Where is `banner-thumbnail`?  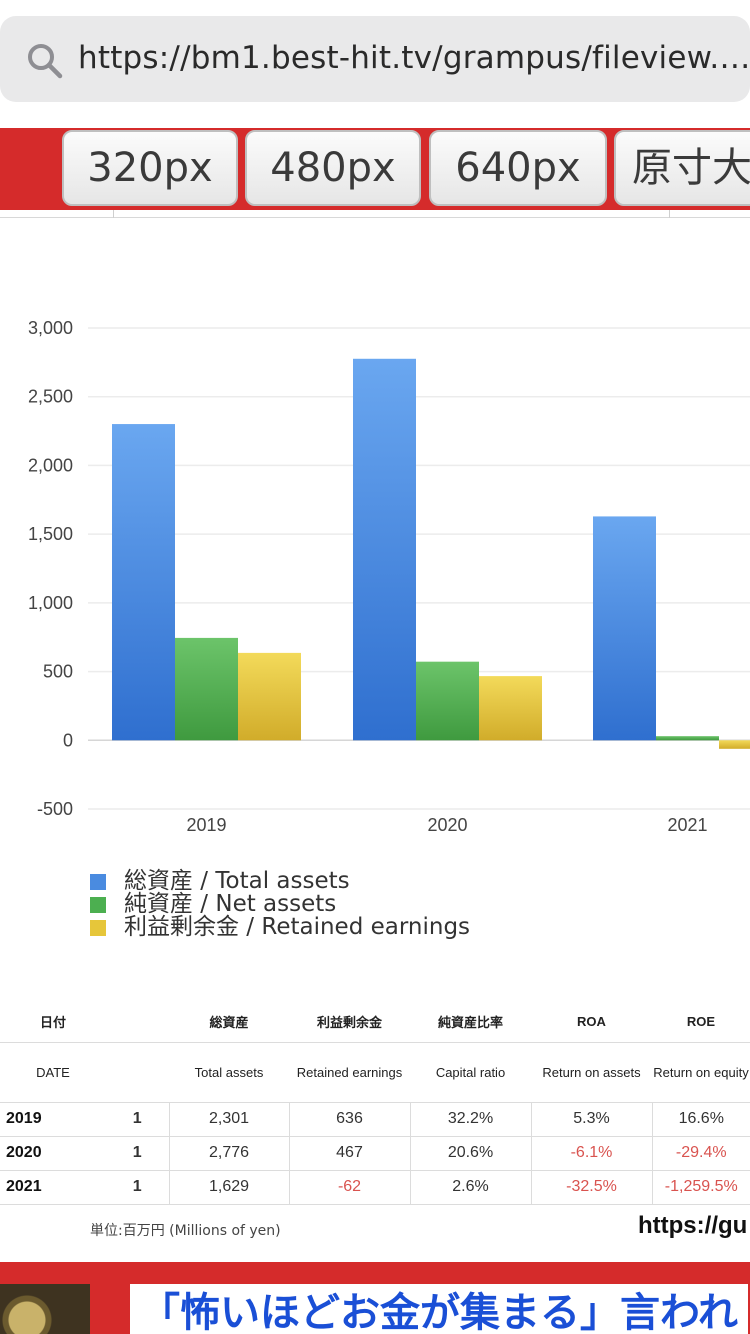
banner-thumbnail is located at coordinates (45, 1309).